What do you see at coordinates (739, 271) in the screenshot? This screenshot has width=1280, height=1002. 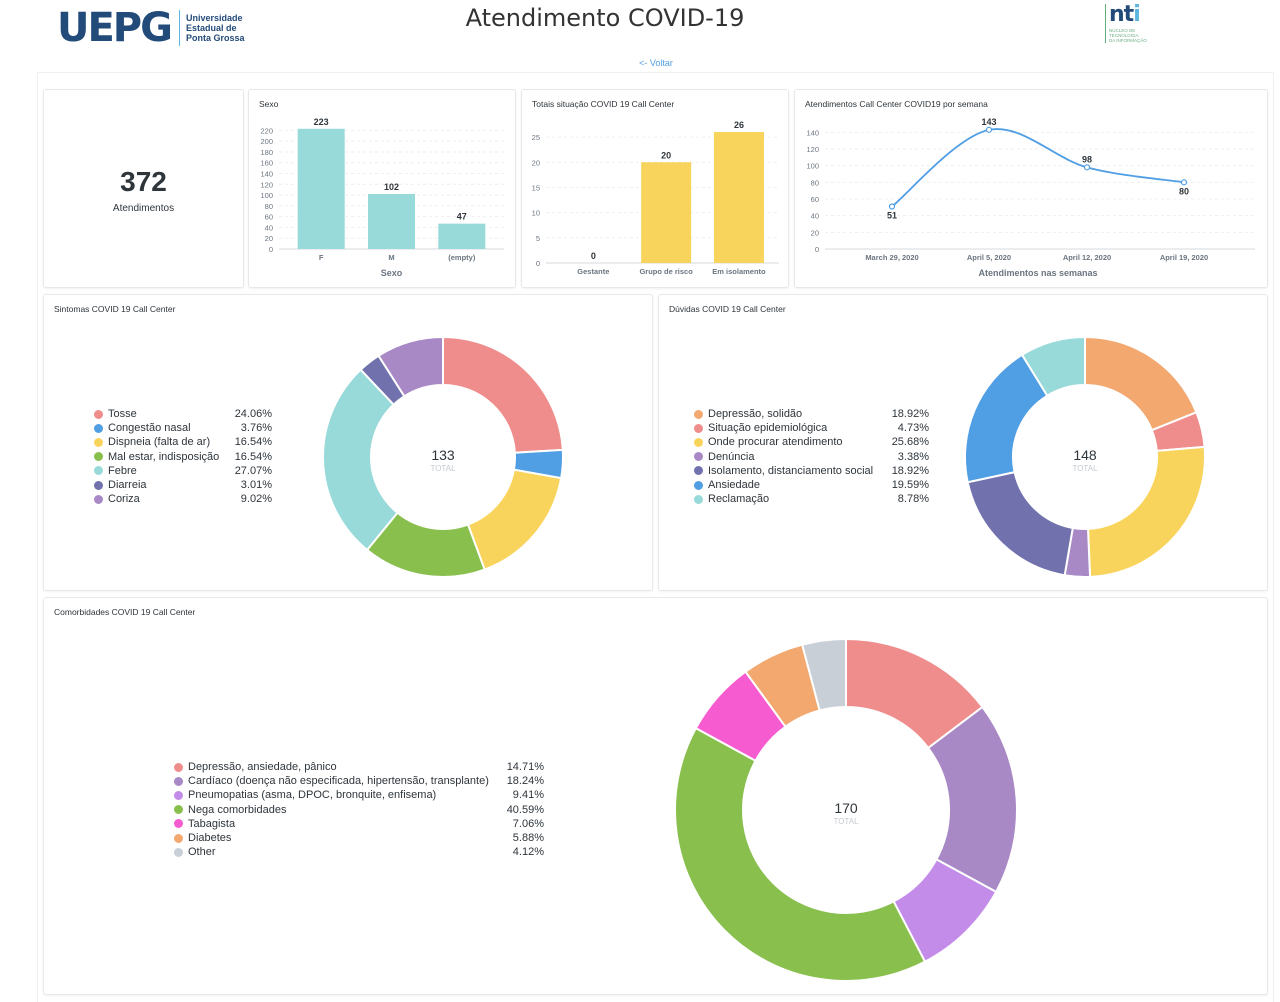 I see `x-tick-label: Em isolamento` at bounding box center [739, 271].